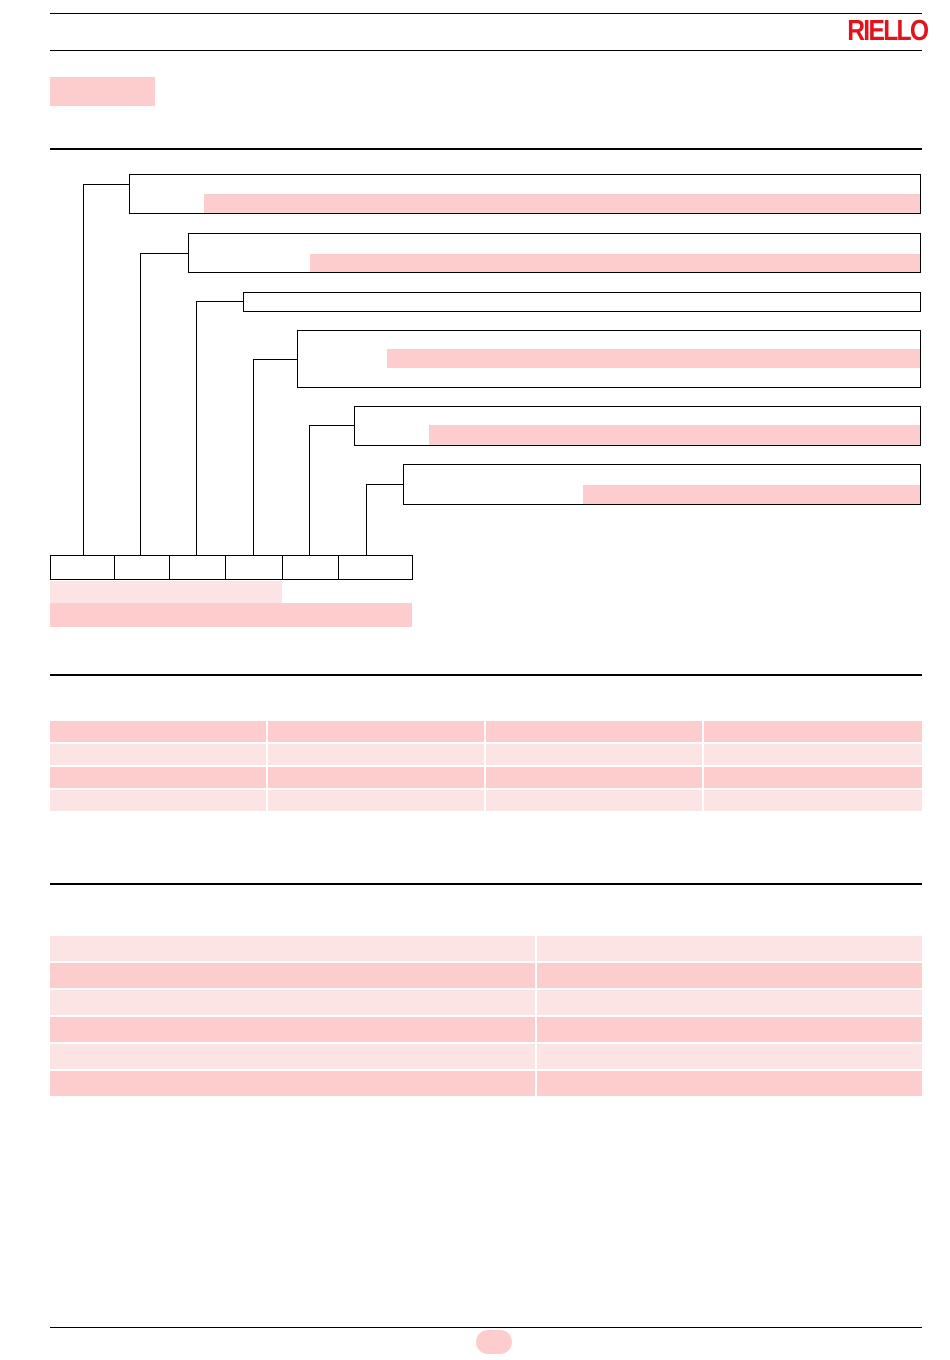 The image size is (950, 1360). I want to click on connector-3-horizontal, so click(219, 301).